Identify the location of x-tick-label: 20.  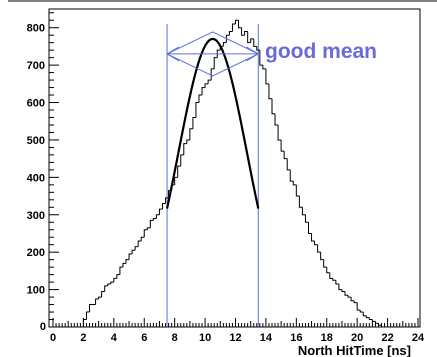
(357, 338).